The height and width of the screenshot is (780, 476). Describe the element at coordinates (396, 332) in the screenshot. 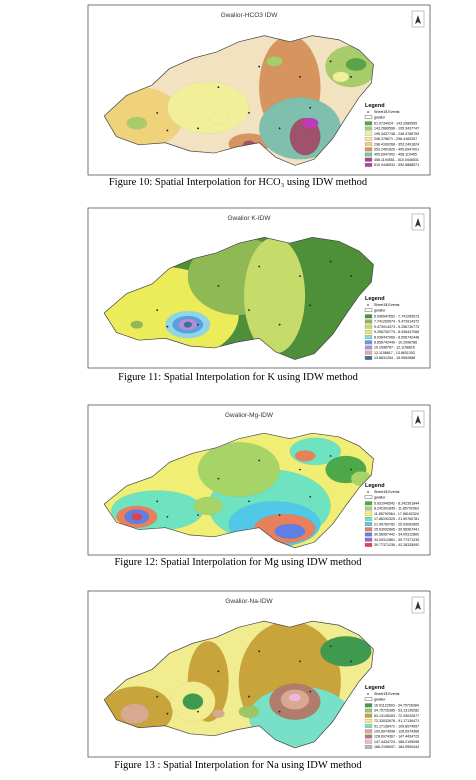

I see `legend-label: 9.256730774 - 8.936447068` at that location.